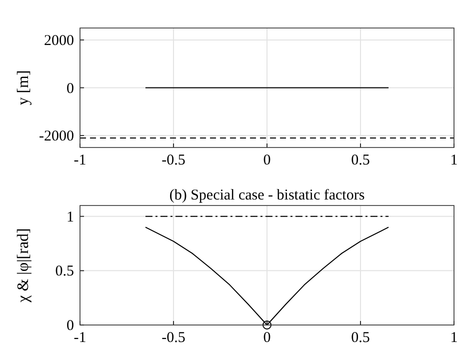 This screenshot has height=355, width=474. I want to click on y-tick-label: 2000, so click(59, 40).